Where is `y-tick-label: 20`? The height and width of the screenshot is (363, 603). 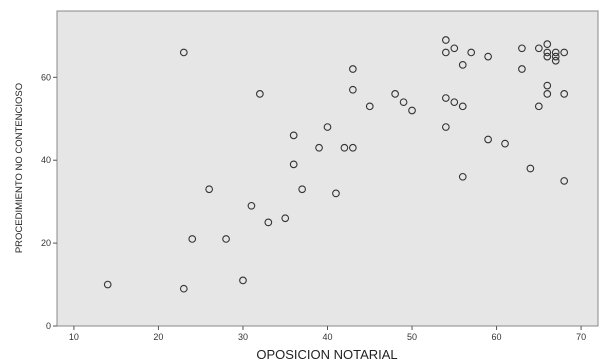
y-tick-label: 20 is located at coordinates (46, 243).